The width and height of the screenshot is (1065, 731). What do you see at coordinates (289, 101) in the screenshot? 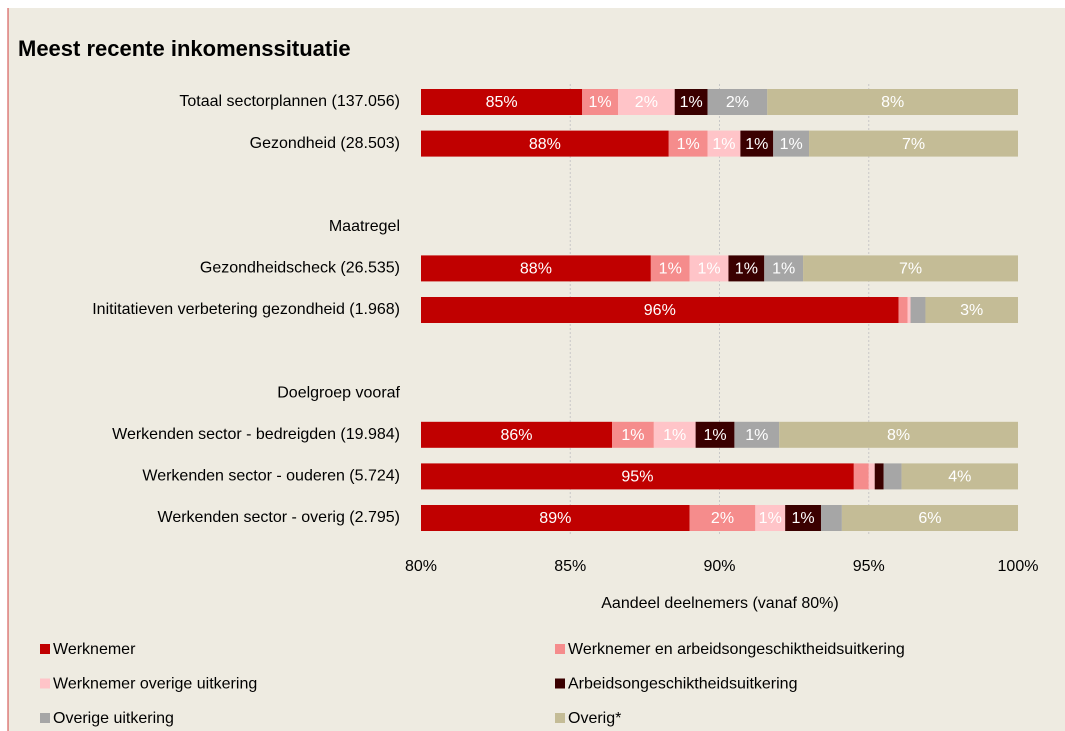
I see `y-tick-label: Totaal sectorplannen (137.056)` at bounding box center [289, 101].